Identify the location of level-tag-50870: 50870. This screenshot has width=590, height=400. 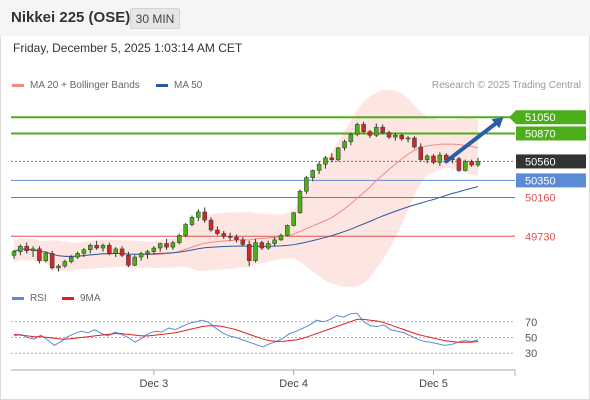
(551, 133).